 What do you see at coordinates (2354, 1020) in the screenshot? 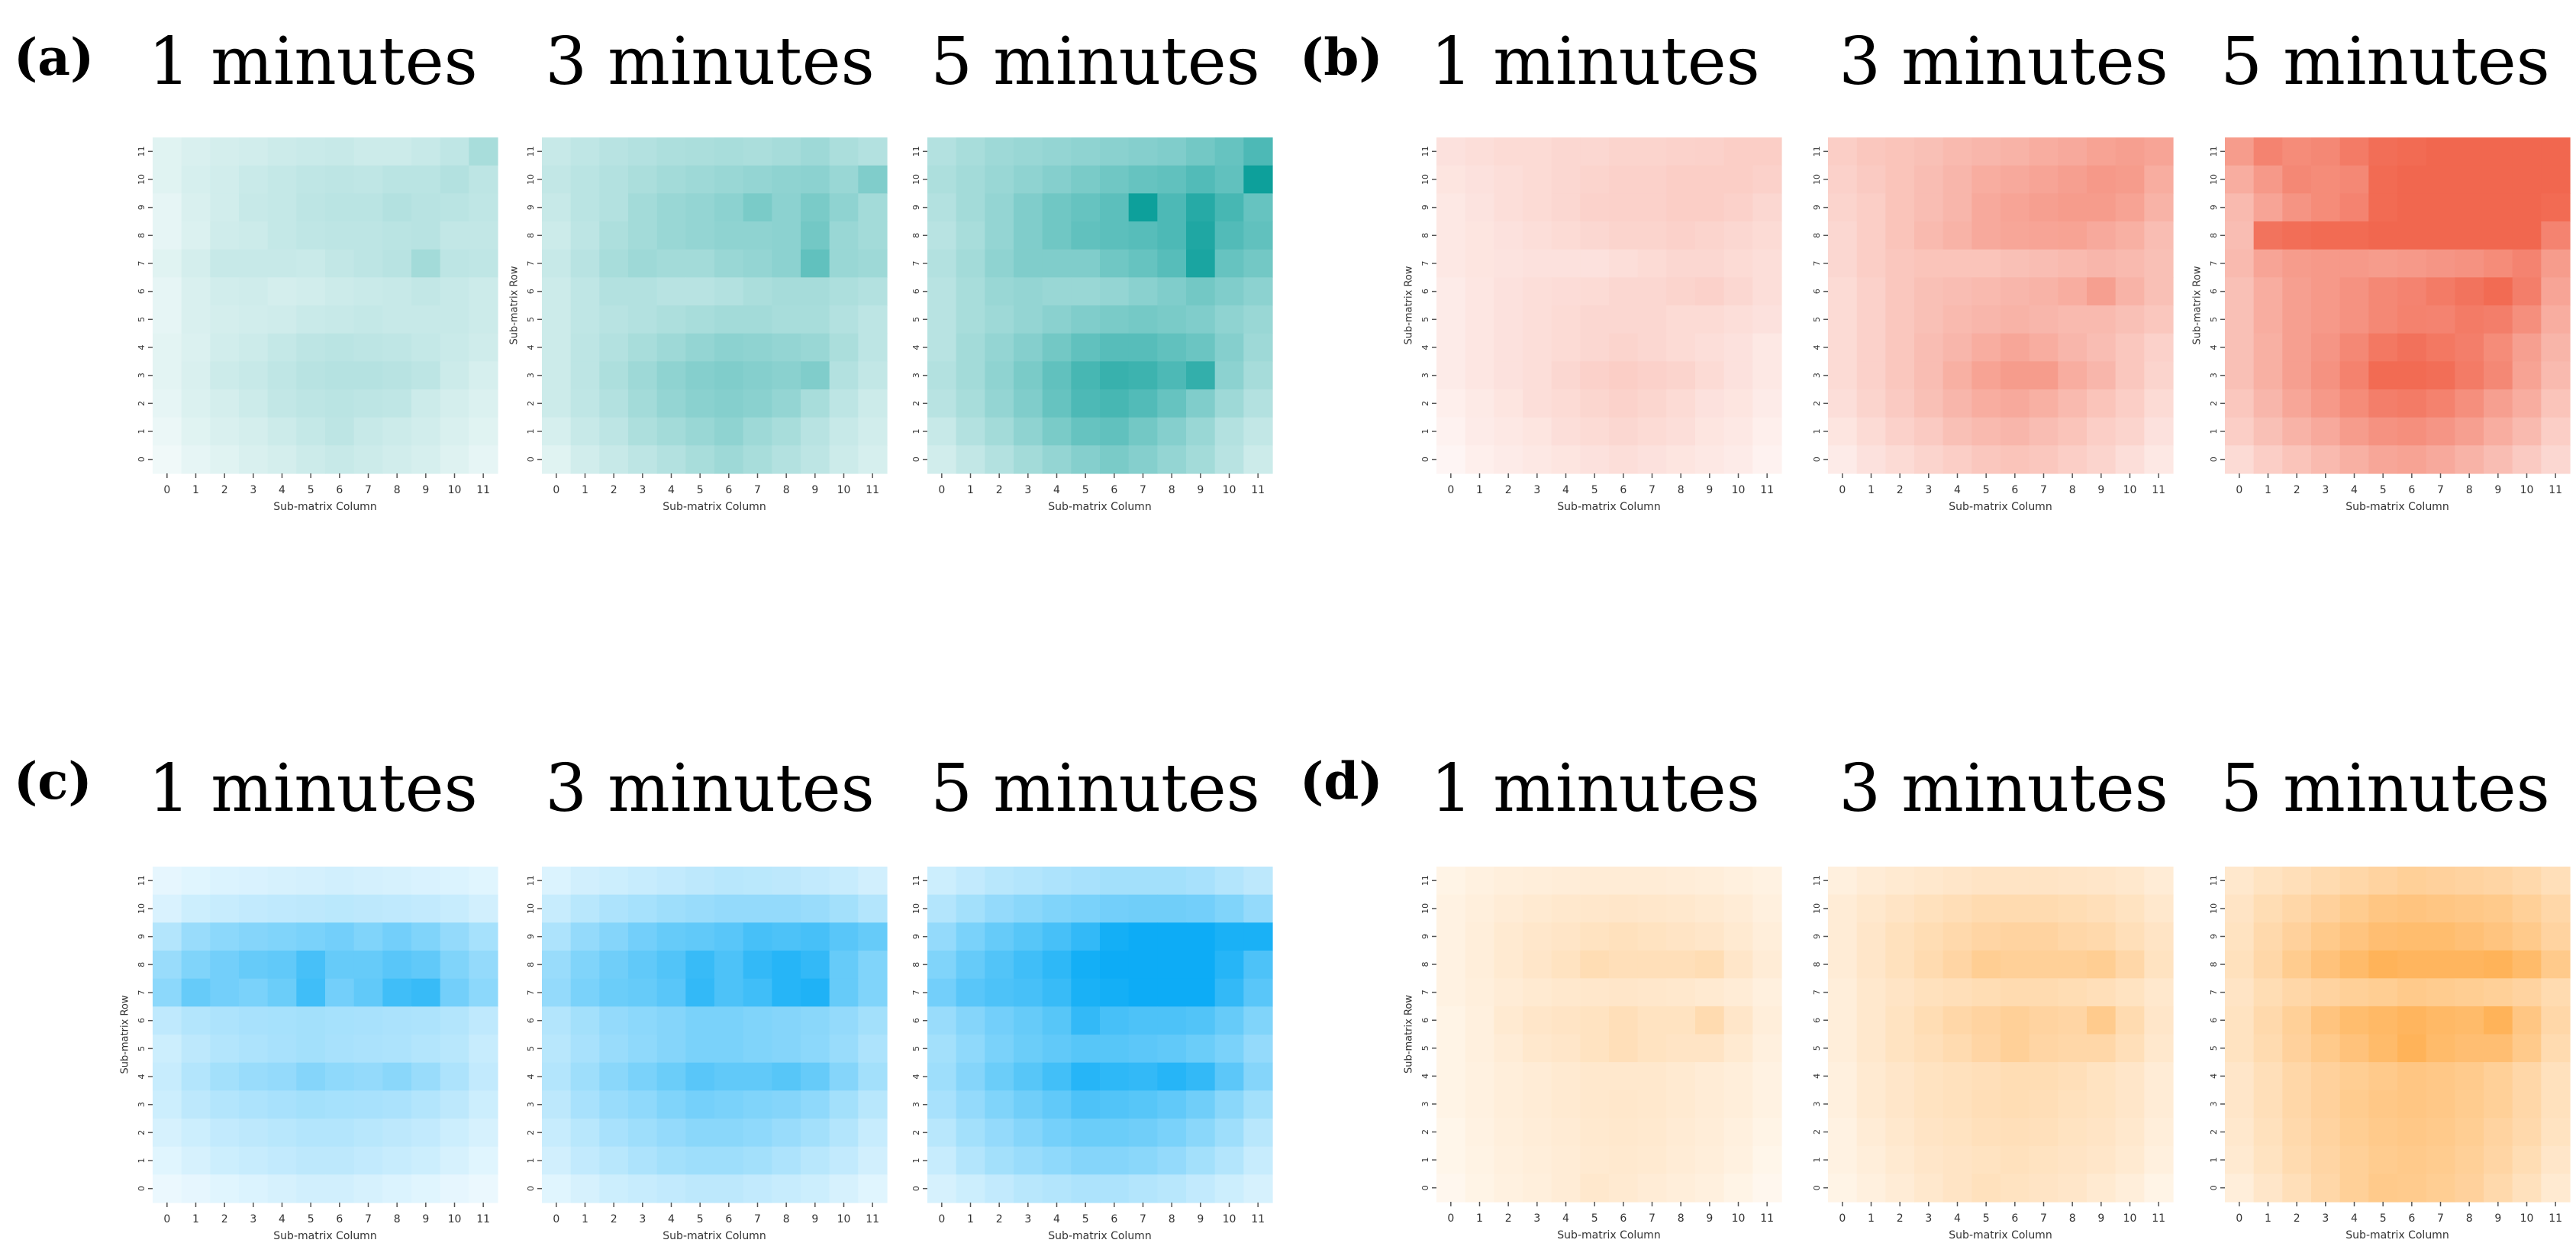
I see `heatmap-cell-d-2-r5-c4` at bounding box center [2354, 1020].